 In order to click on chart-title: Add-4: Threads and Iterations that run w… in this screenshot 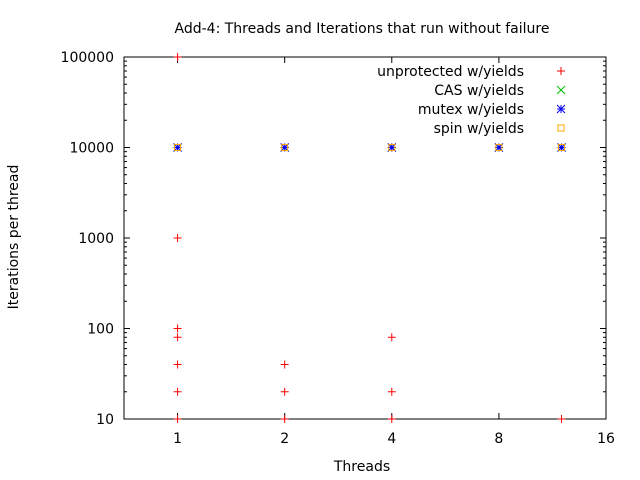, I will do `click(362, 29)`.